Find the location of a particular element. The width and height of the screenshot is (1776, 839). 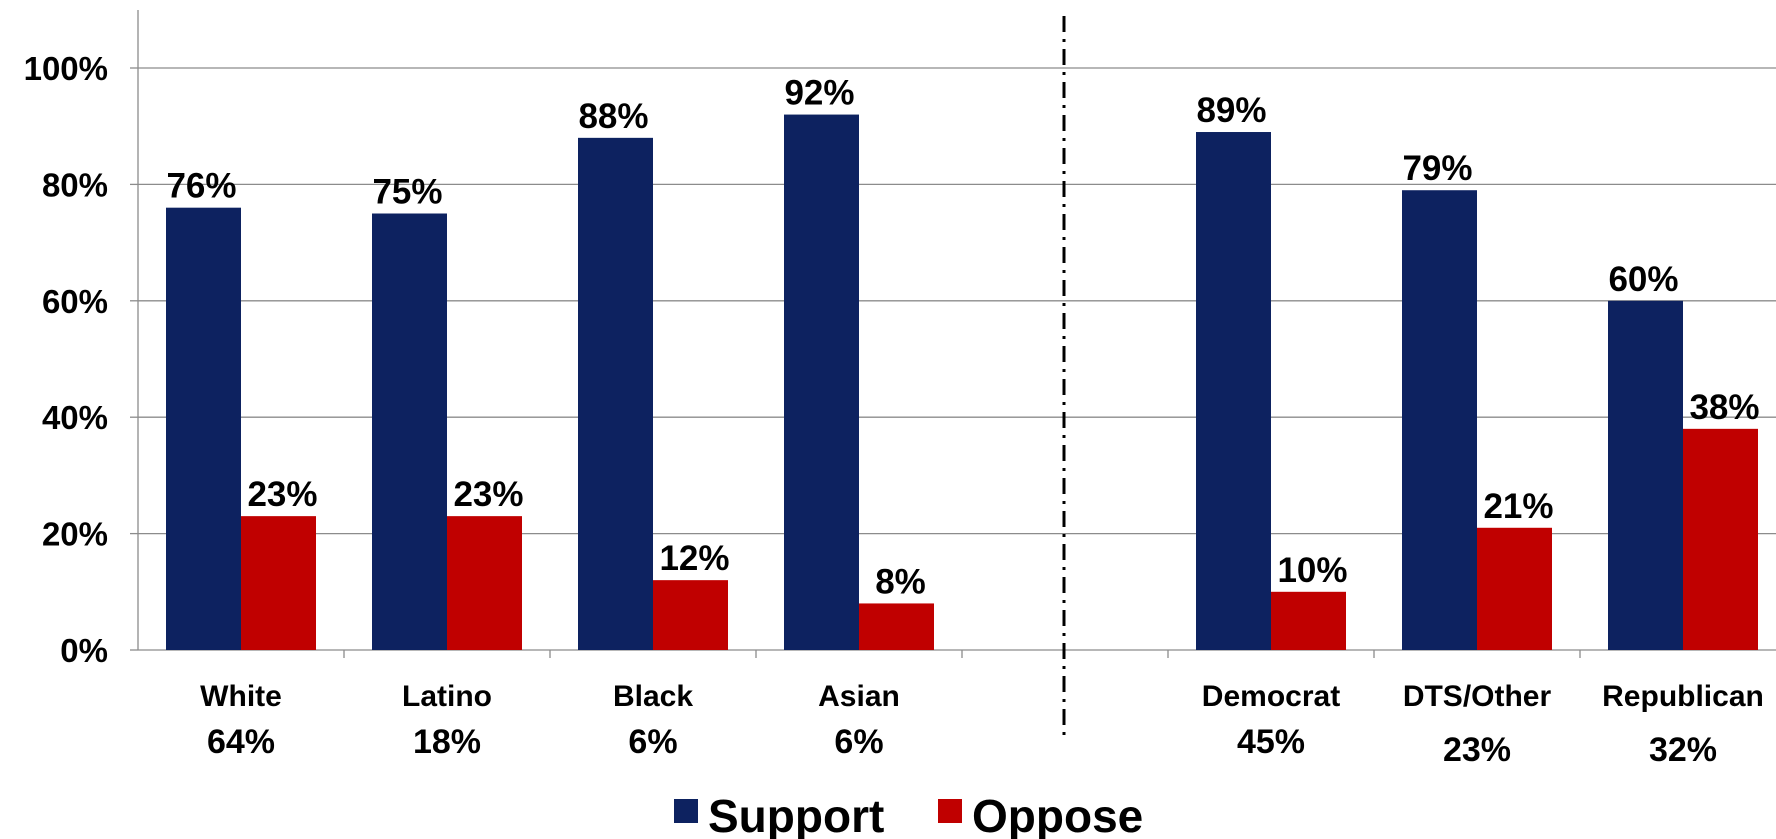

data-label: 12% is located at coordinates (694, 558).